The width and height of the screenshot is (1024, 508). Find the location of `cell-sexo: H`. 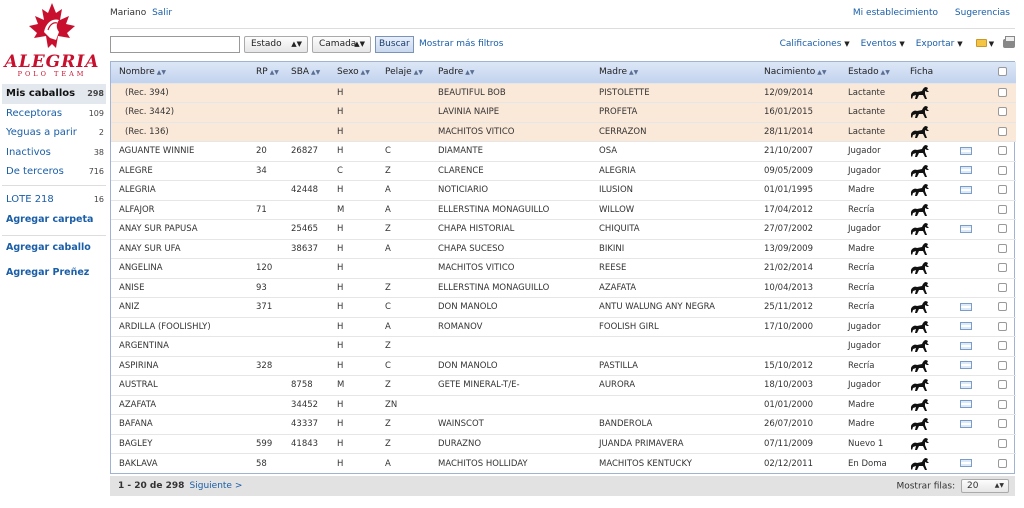

cell-sexo: H is located at coordinates (340, 268).